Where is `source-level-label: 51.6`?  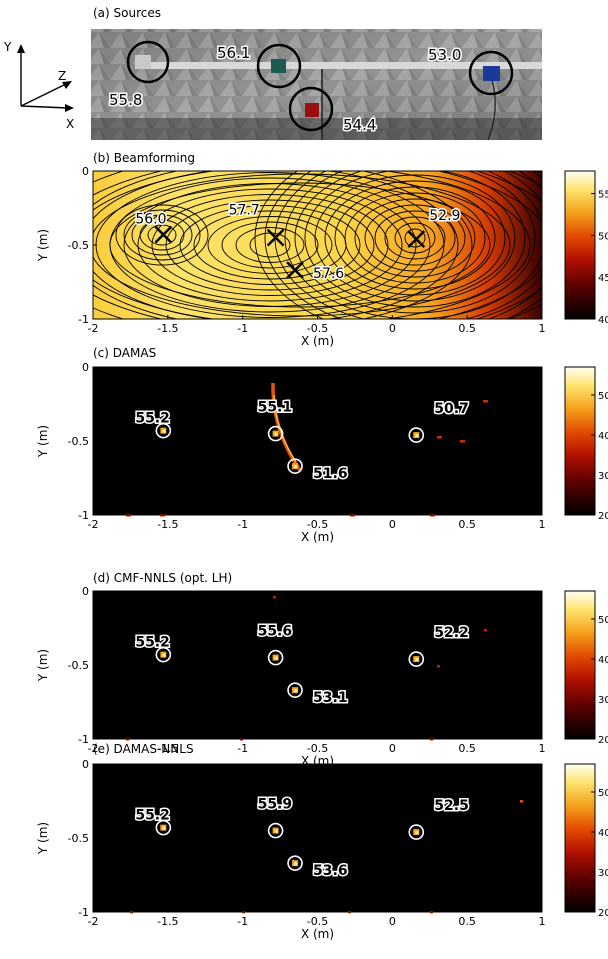
source-level-label: 51.6 is located at coordinates (330, 474).